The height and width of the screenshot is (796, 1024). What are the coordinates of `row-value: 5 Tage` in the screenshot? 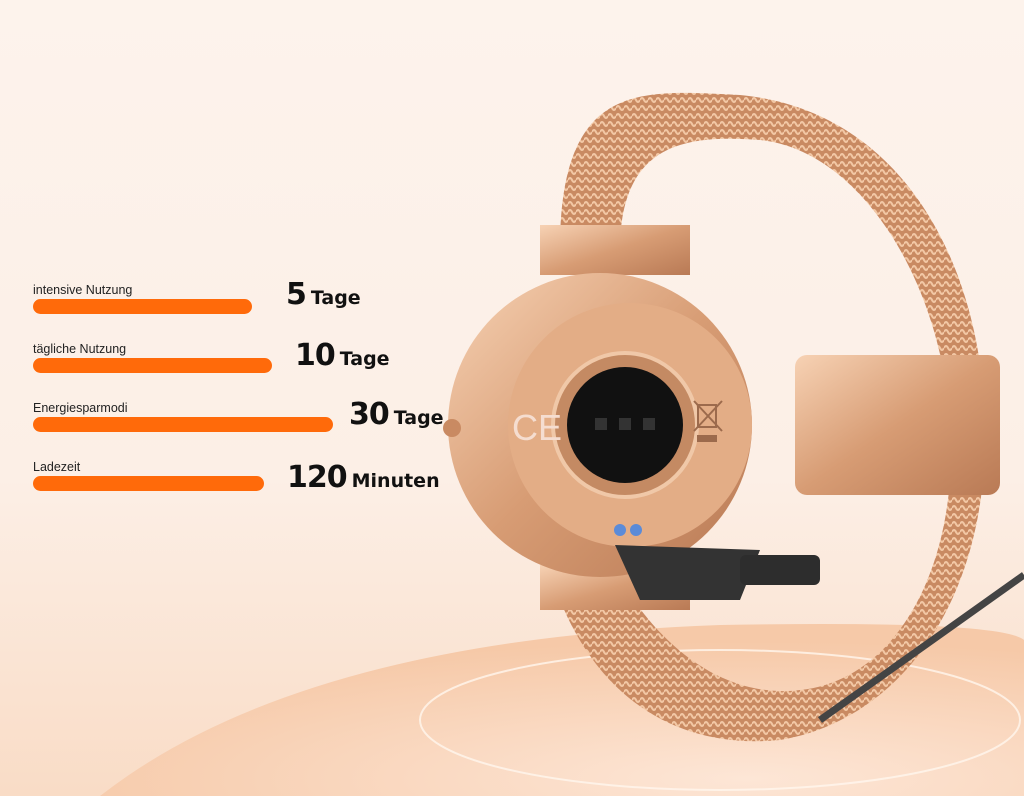 It's located at (323, 294).